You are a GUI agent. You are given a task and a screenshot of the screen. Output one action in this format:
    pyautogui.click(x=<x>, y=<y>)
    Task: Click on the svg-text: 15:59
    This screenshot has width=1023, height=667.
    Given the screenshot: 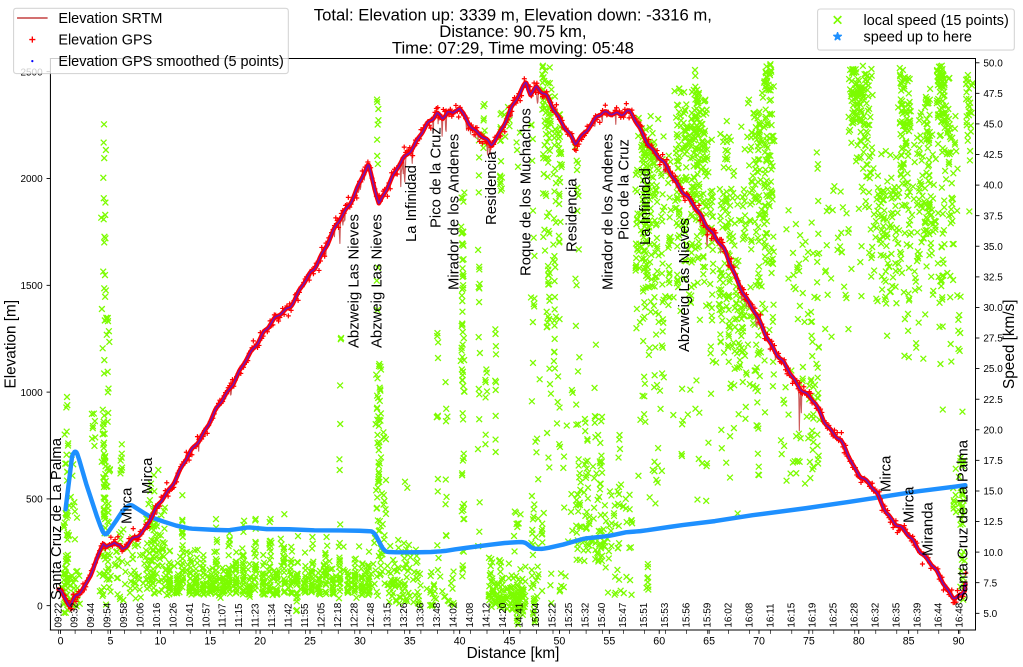 What is the action you would take?
    pyautogui.click(x=707, y=614)
    